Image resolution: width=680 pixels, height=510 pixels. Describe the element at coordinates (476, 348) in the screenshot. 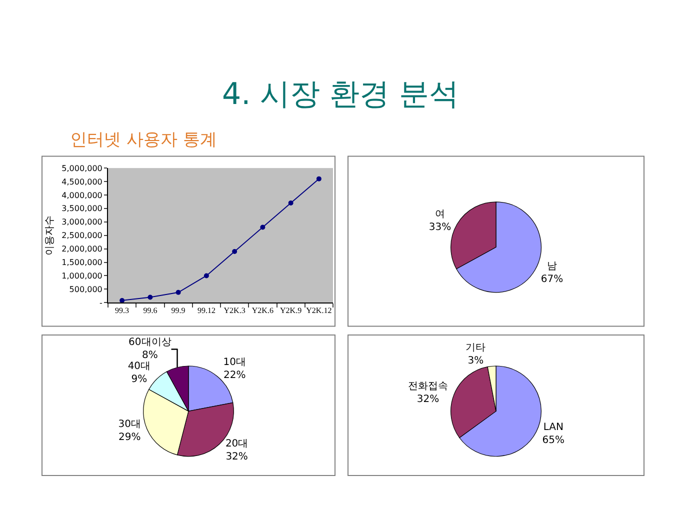

I see `slice-label: 기타` at that location.